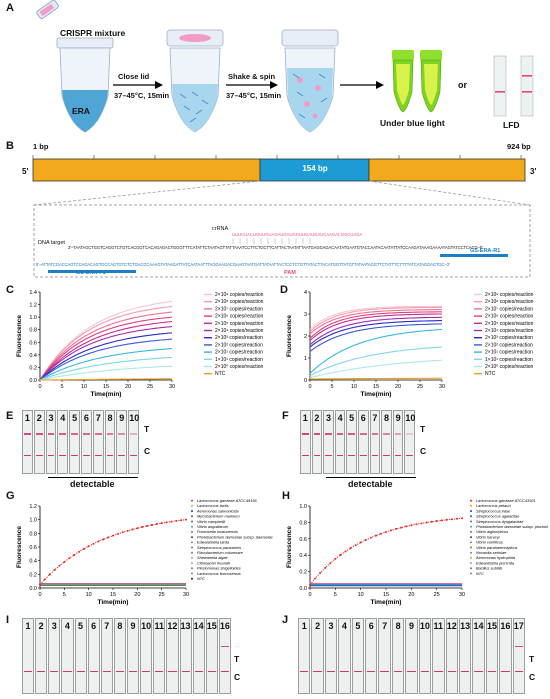 This screenshot has height=699, width=550. I want to click on primer-r1-label: GS-ERA-R1, so click(485, 251).